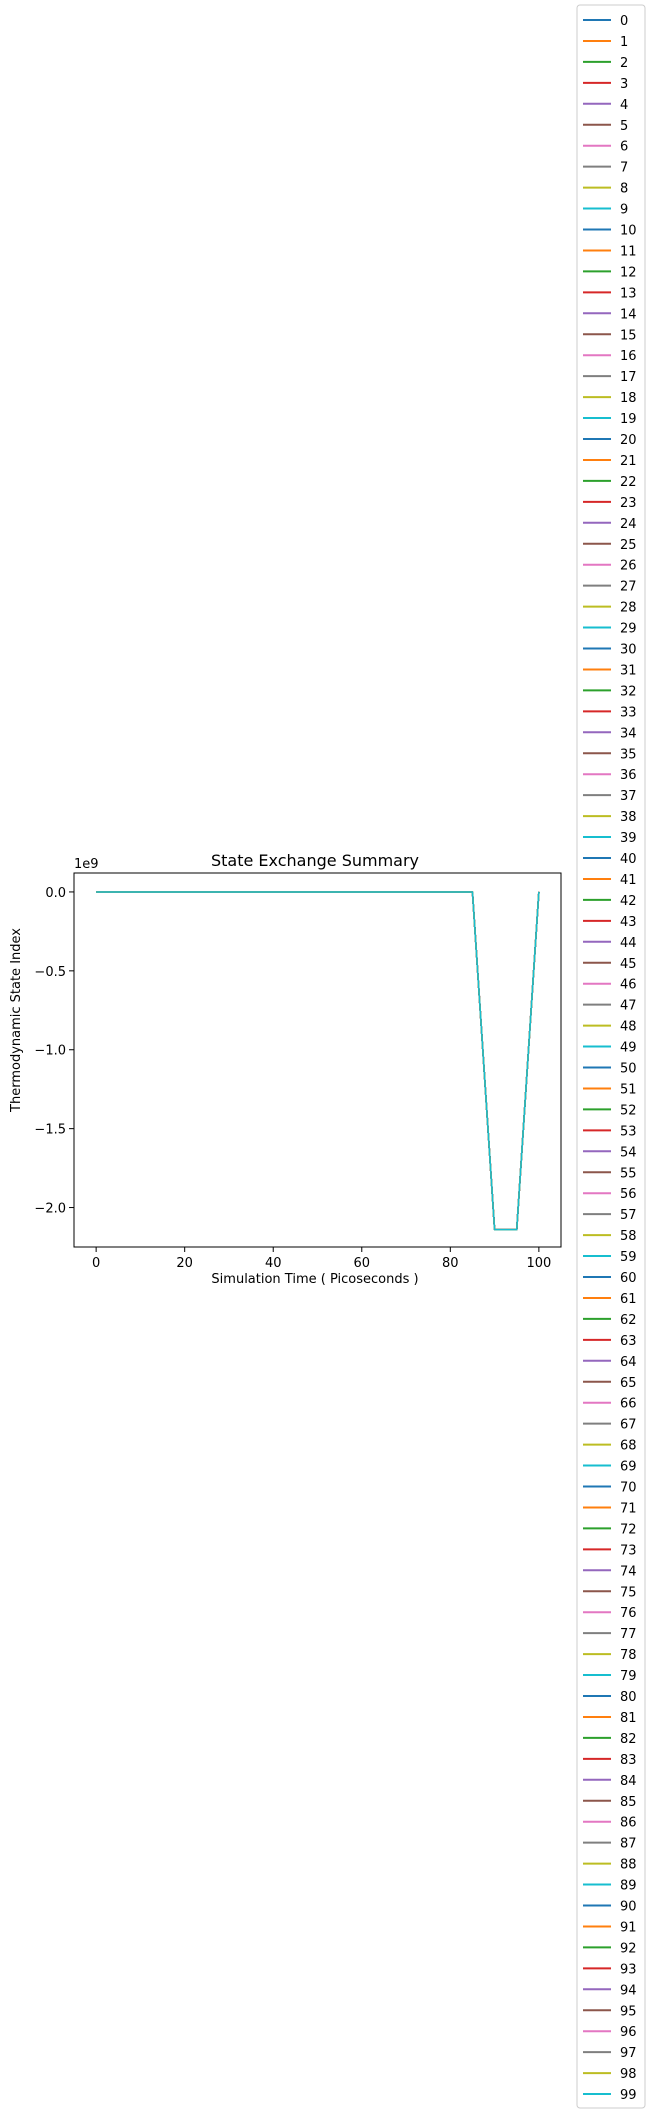 The image size is (653, 2118). What do you see at coordinates (628, 1027) in the screenshot?
I see `legend-label-48: 48` at bounding box center [628, 1027].